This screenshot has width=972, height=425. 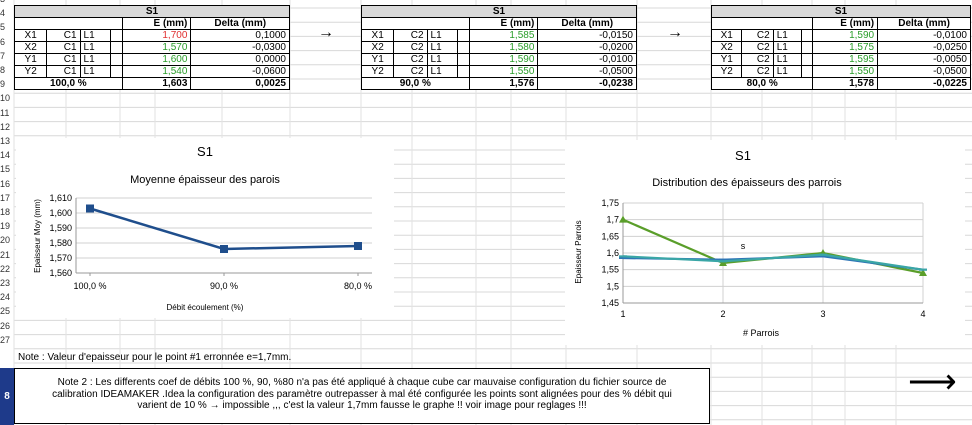 What do you see at coordinates (498, 71) in the screenshot?
I see `table-row: Y2 C2 L1 1,550 -0,0500` at bounding box center [498, 71].